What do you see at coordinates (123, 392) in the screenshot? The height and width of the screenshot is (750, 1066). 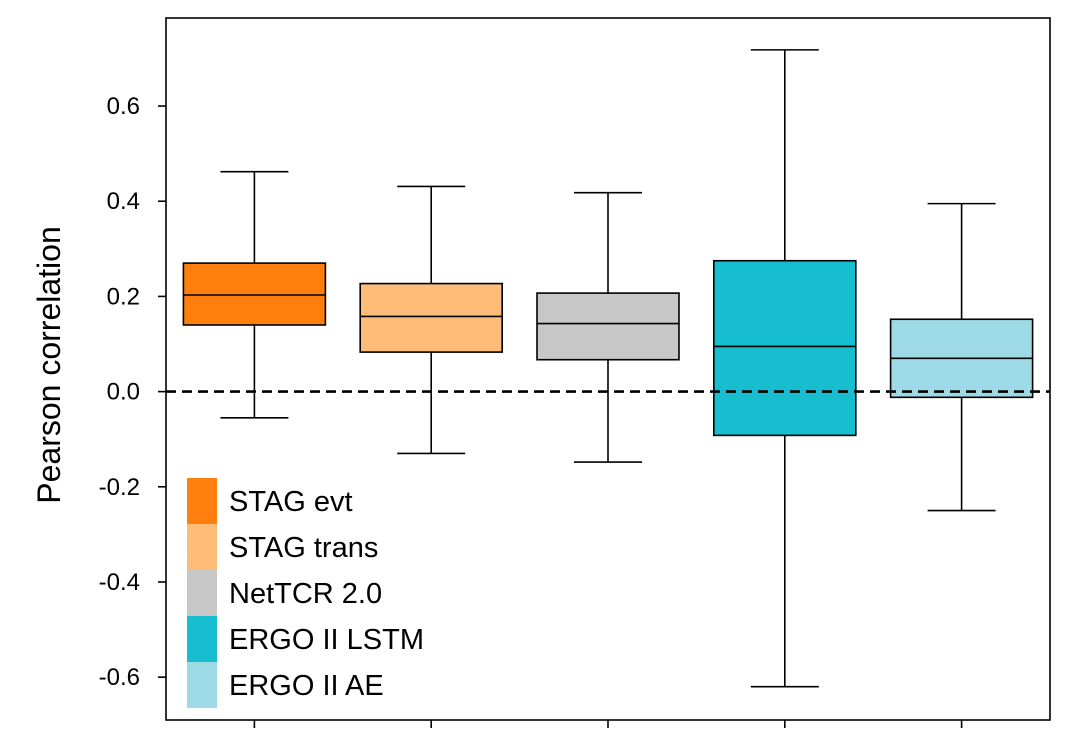 I see `y-tick-label: 0.0` at bounding box center [123, 392].